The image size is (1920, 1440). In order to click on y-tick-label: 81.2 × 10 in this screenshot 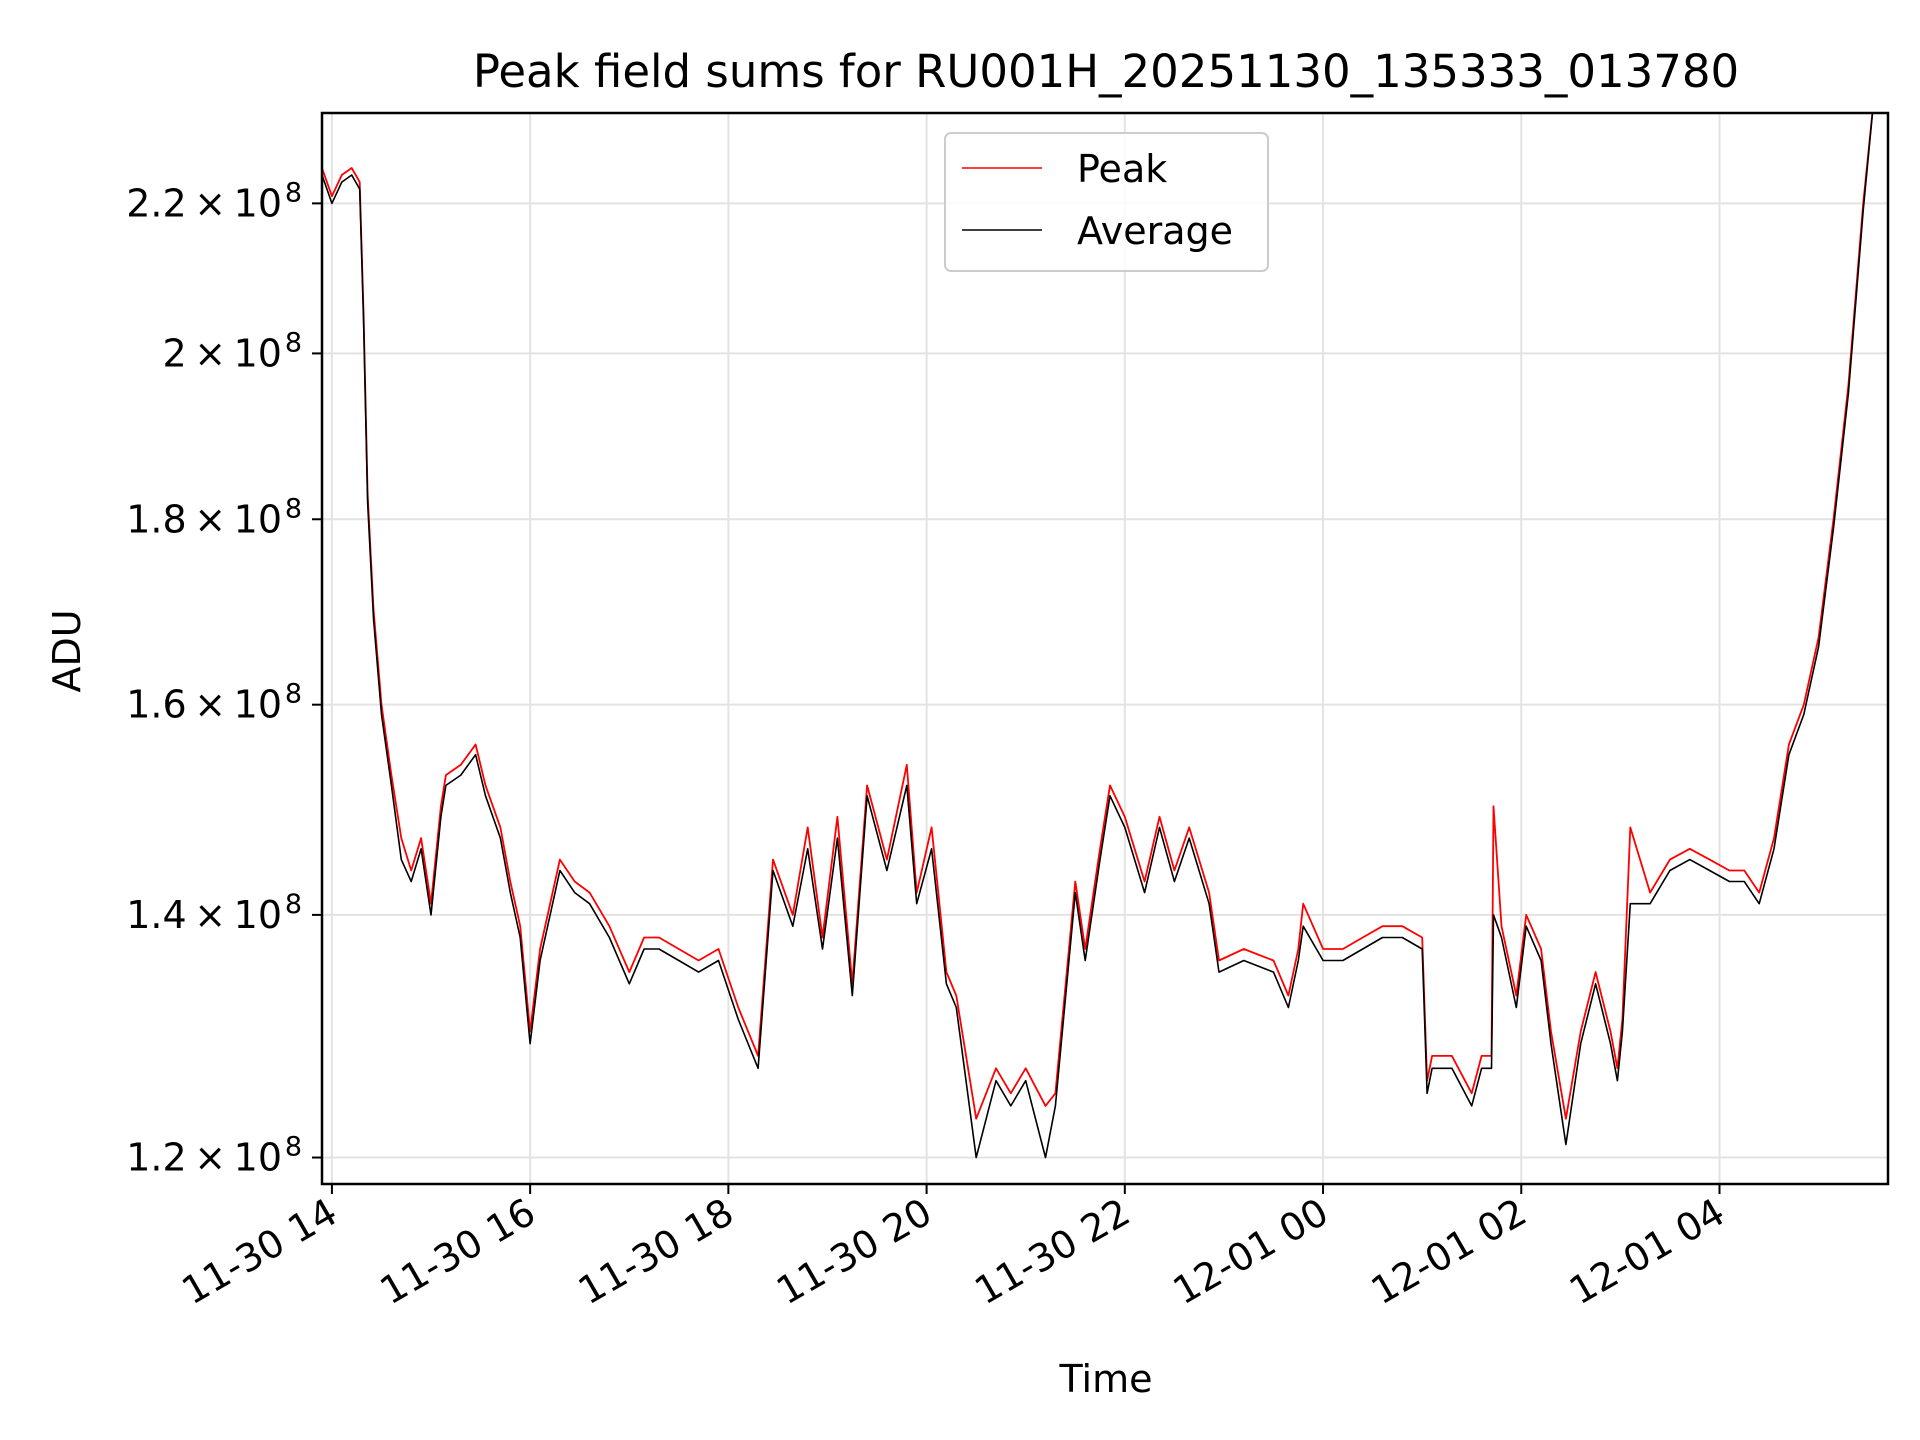, I will do `click(214, 1156)`.